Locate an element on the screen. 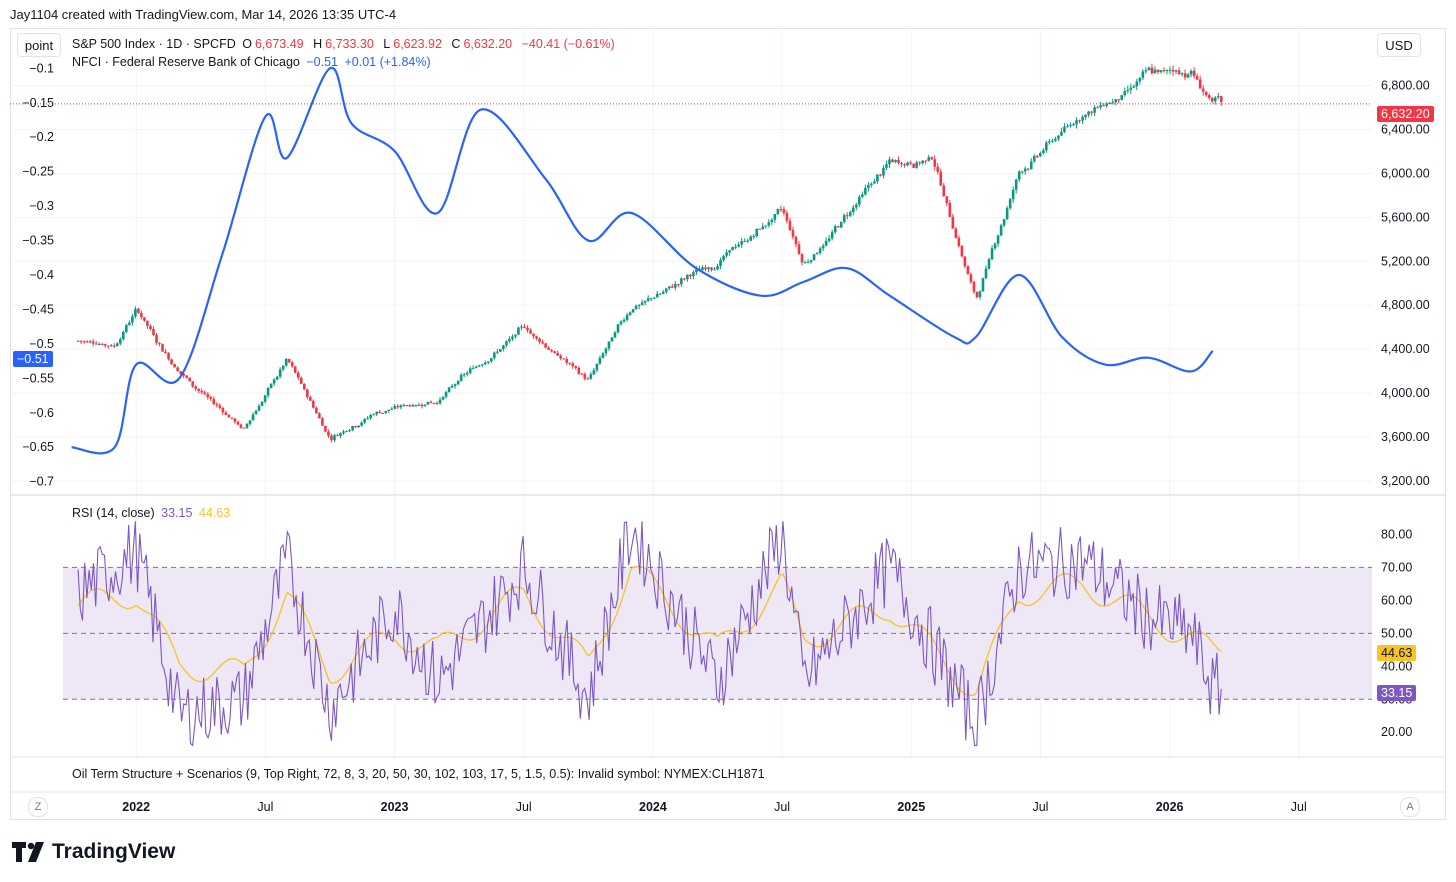  nfci-tick-label: −0.4 is located at coordinates (41, 275).